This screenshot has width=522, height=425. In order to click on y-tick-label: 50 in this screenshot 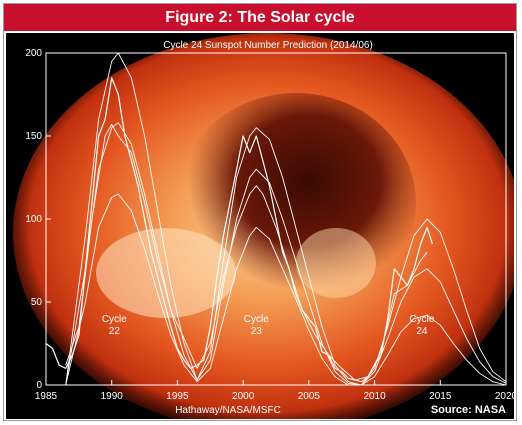, I will do `click(37, 302)`.